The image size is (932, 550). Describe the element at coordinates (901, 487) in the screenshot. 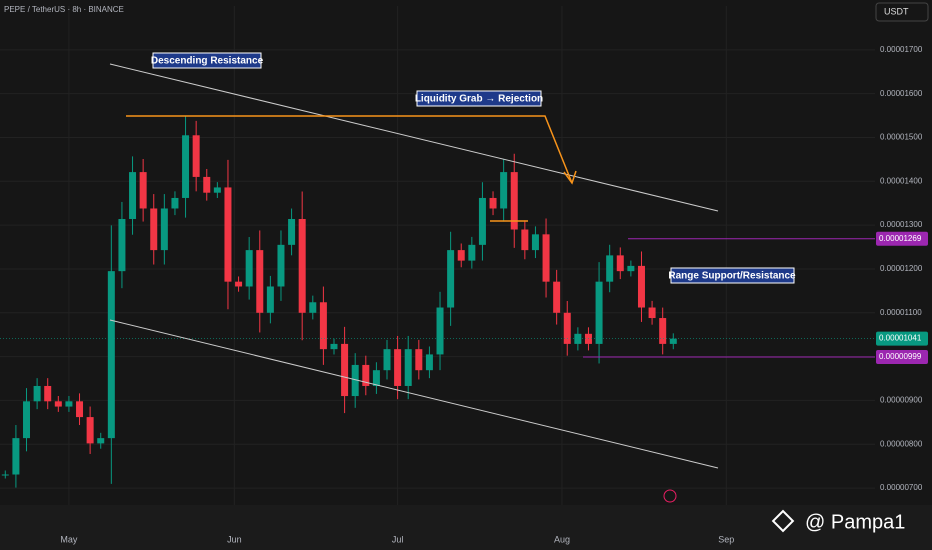

I see `y-tick-label: 0.00000700` at that location.